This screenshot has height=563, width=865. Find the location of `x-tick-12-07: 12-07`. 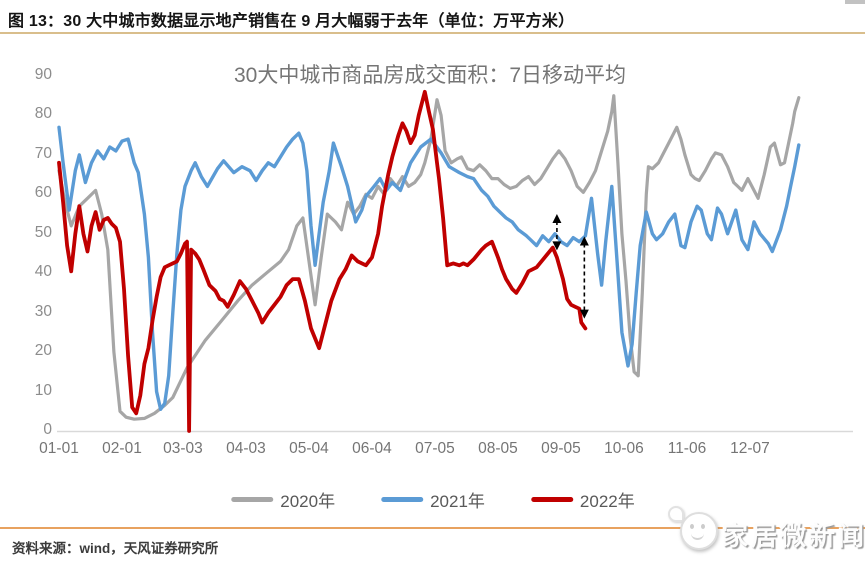

x-tick-12-07: 12-07 is located at coordinates (750, 448).